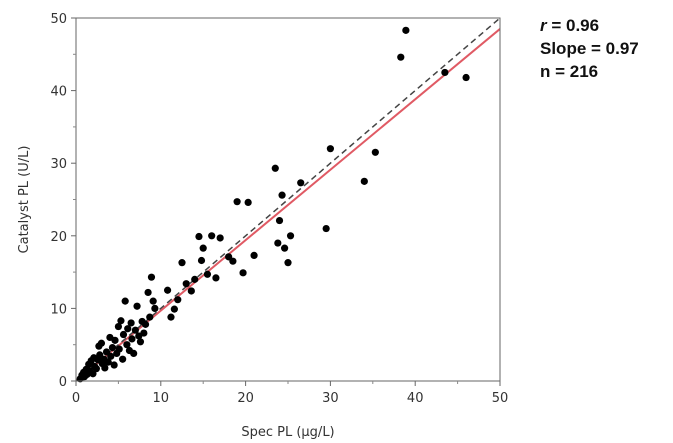 The width and height of the screenshot is (673, 443). Describe the element at coordinates (330, 398) in the screenshot. I see `x-tick-label: 30` at that location.